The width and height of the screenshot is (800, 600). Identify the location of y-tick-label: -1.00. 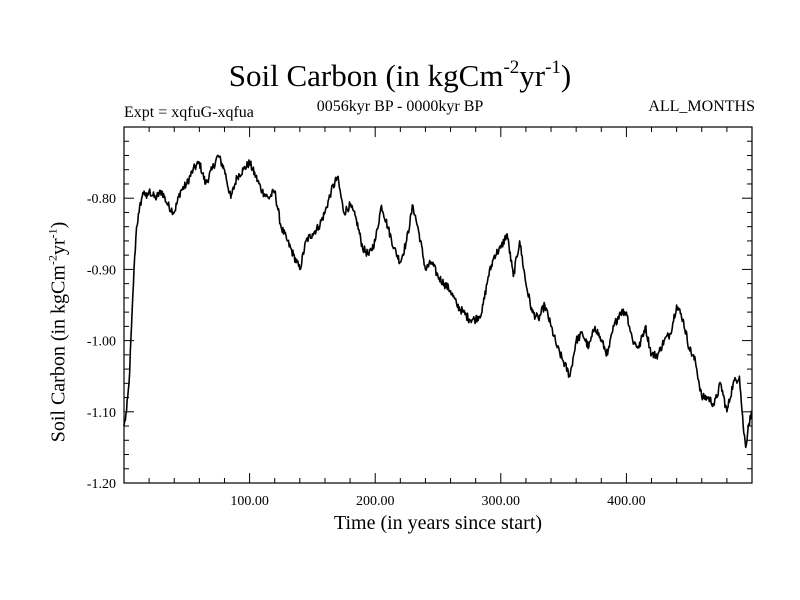
(101, 342).